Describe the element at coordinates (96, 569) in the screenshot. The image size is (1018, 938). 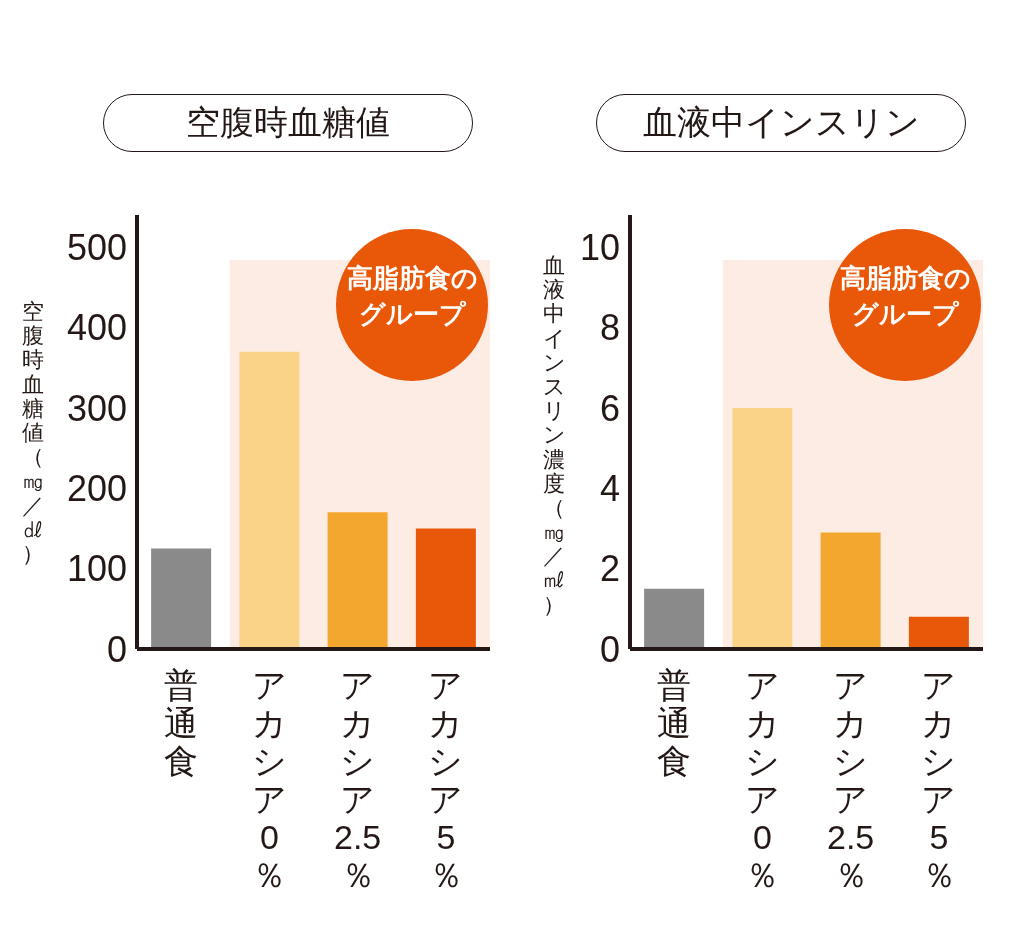
I see `y-tick-label: 100` at that location.